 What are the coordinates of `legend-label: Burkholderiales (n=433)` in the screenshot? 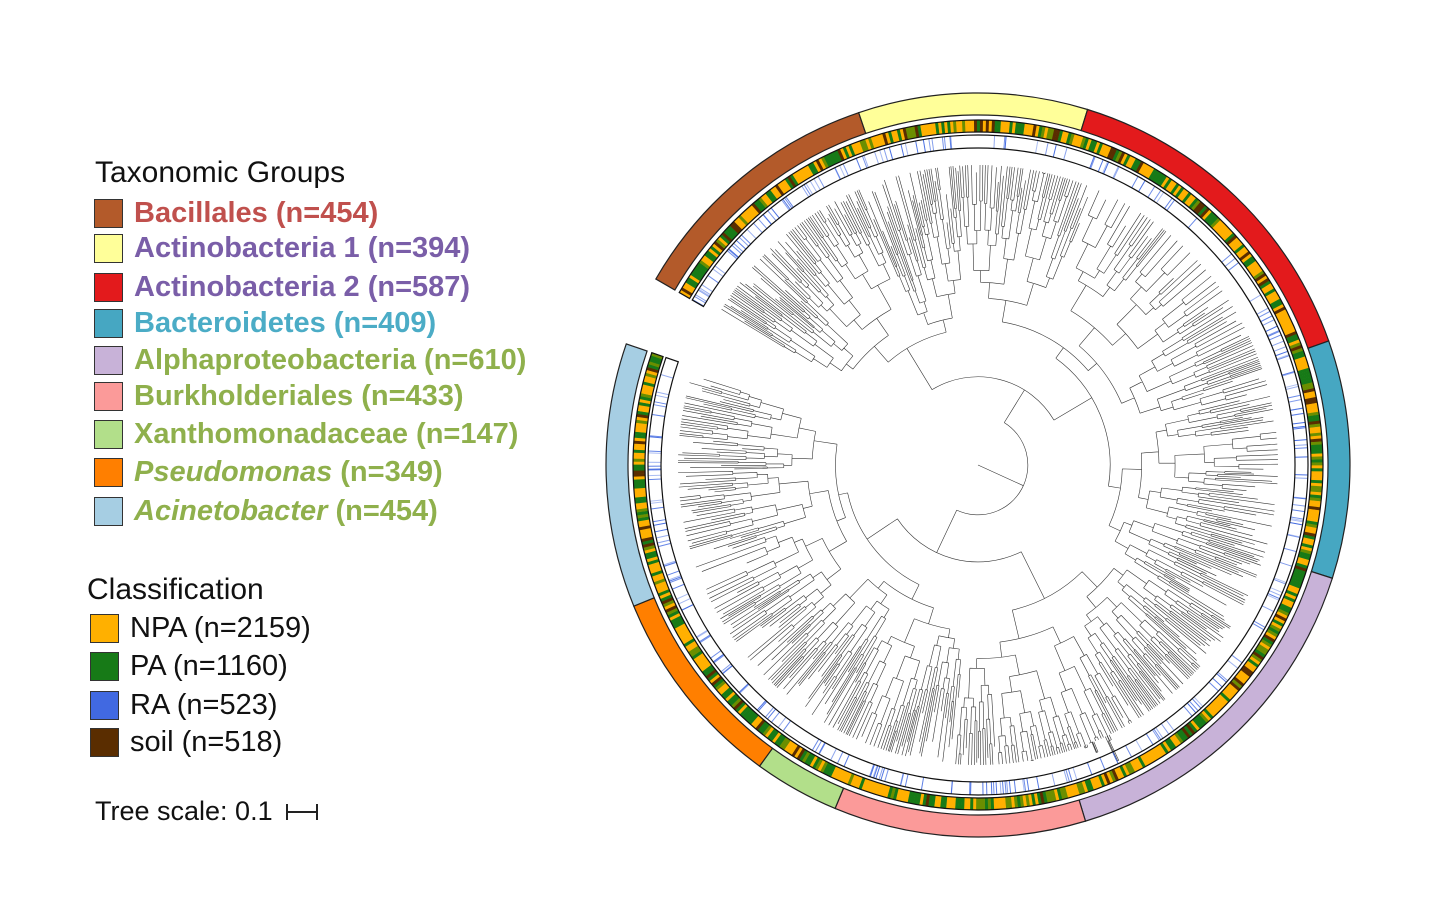 It's located at (299, 396).